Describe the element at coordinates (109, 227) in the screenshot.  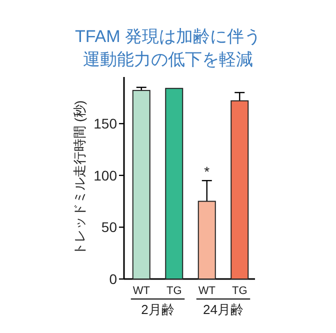
I see `y-tick-label: 50` at that location.